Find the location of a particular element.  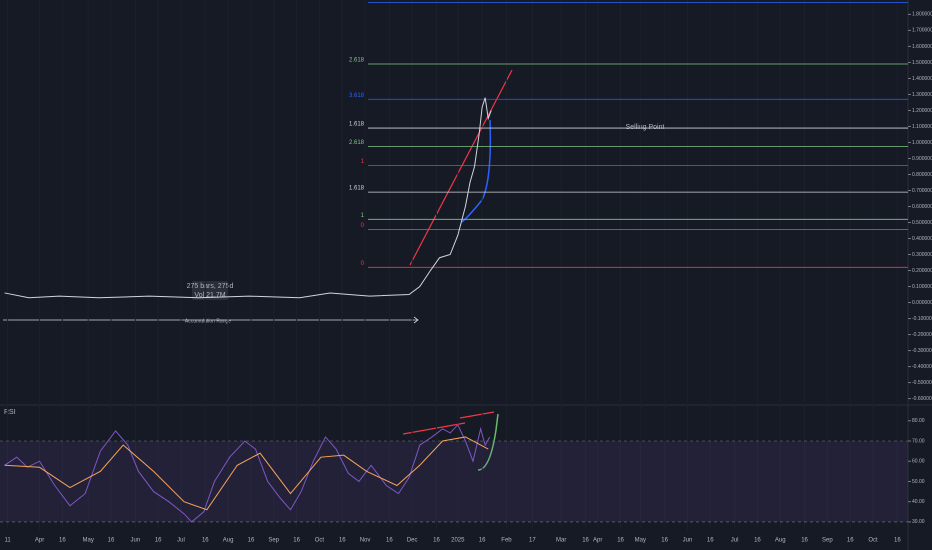

measure-text: 275 bars, 275d is located at coordinates (210, 286).